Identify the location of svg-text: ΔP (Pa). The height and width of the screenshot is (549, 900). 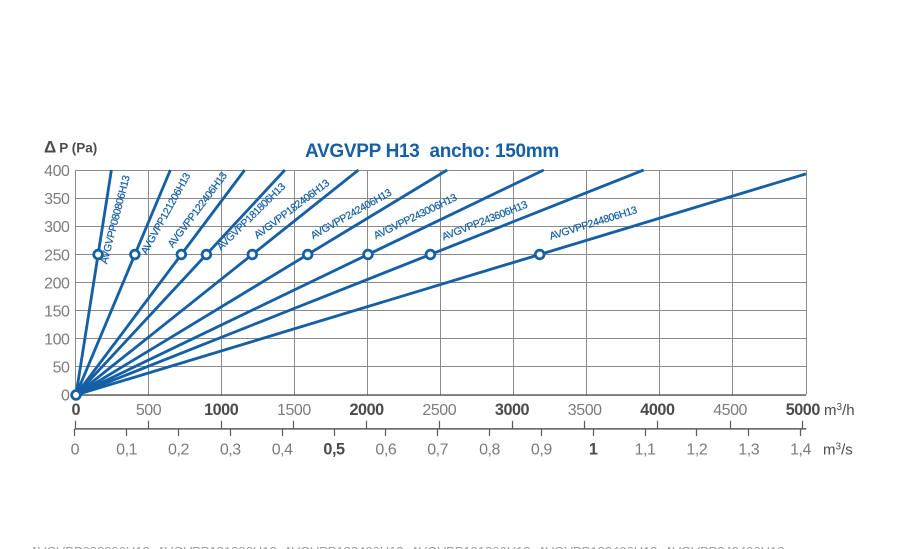
(70, 147).